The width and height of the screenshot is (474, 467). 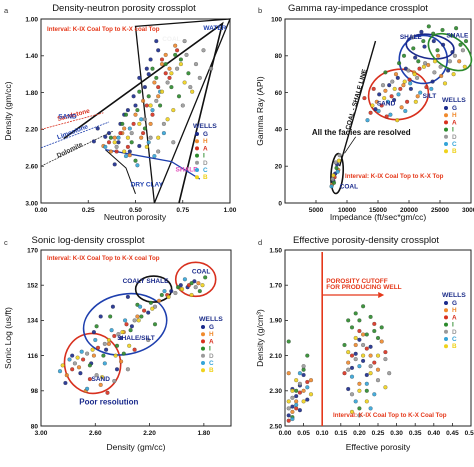 What do you see at coordinates (440, 210) in the screenshot?
I see `x-tick-label: 25000` at bounding box center [440, 210].